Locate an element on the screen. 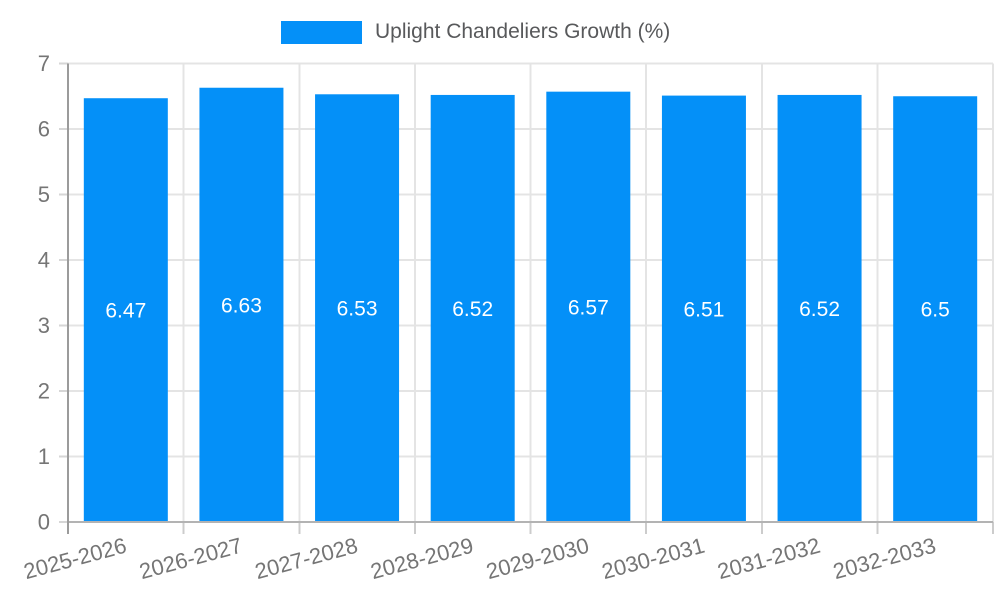 This screenshot has width=1000, height=600. y-tick-label: 2 is located at coordinates (44, 391).